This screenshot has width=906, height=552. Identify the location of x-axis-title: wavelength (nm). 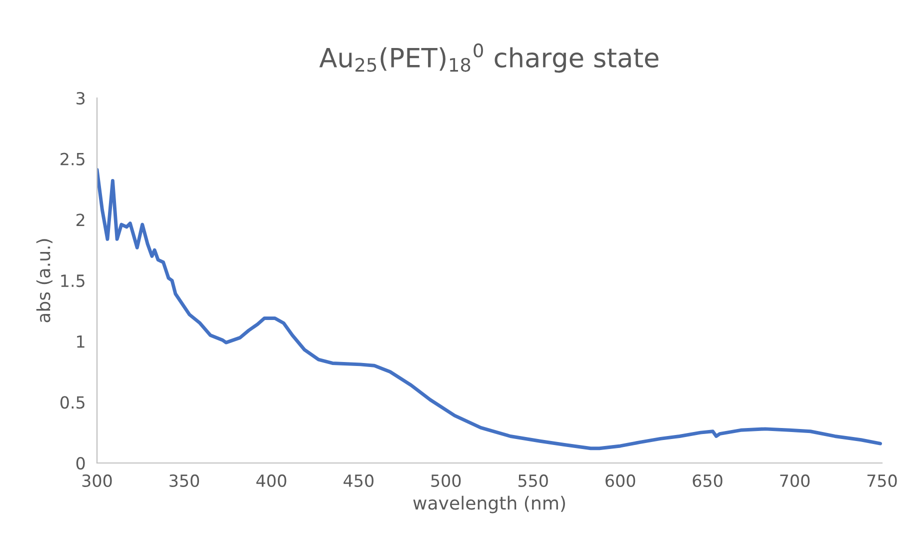
(489, 505).